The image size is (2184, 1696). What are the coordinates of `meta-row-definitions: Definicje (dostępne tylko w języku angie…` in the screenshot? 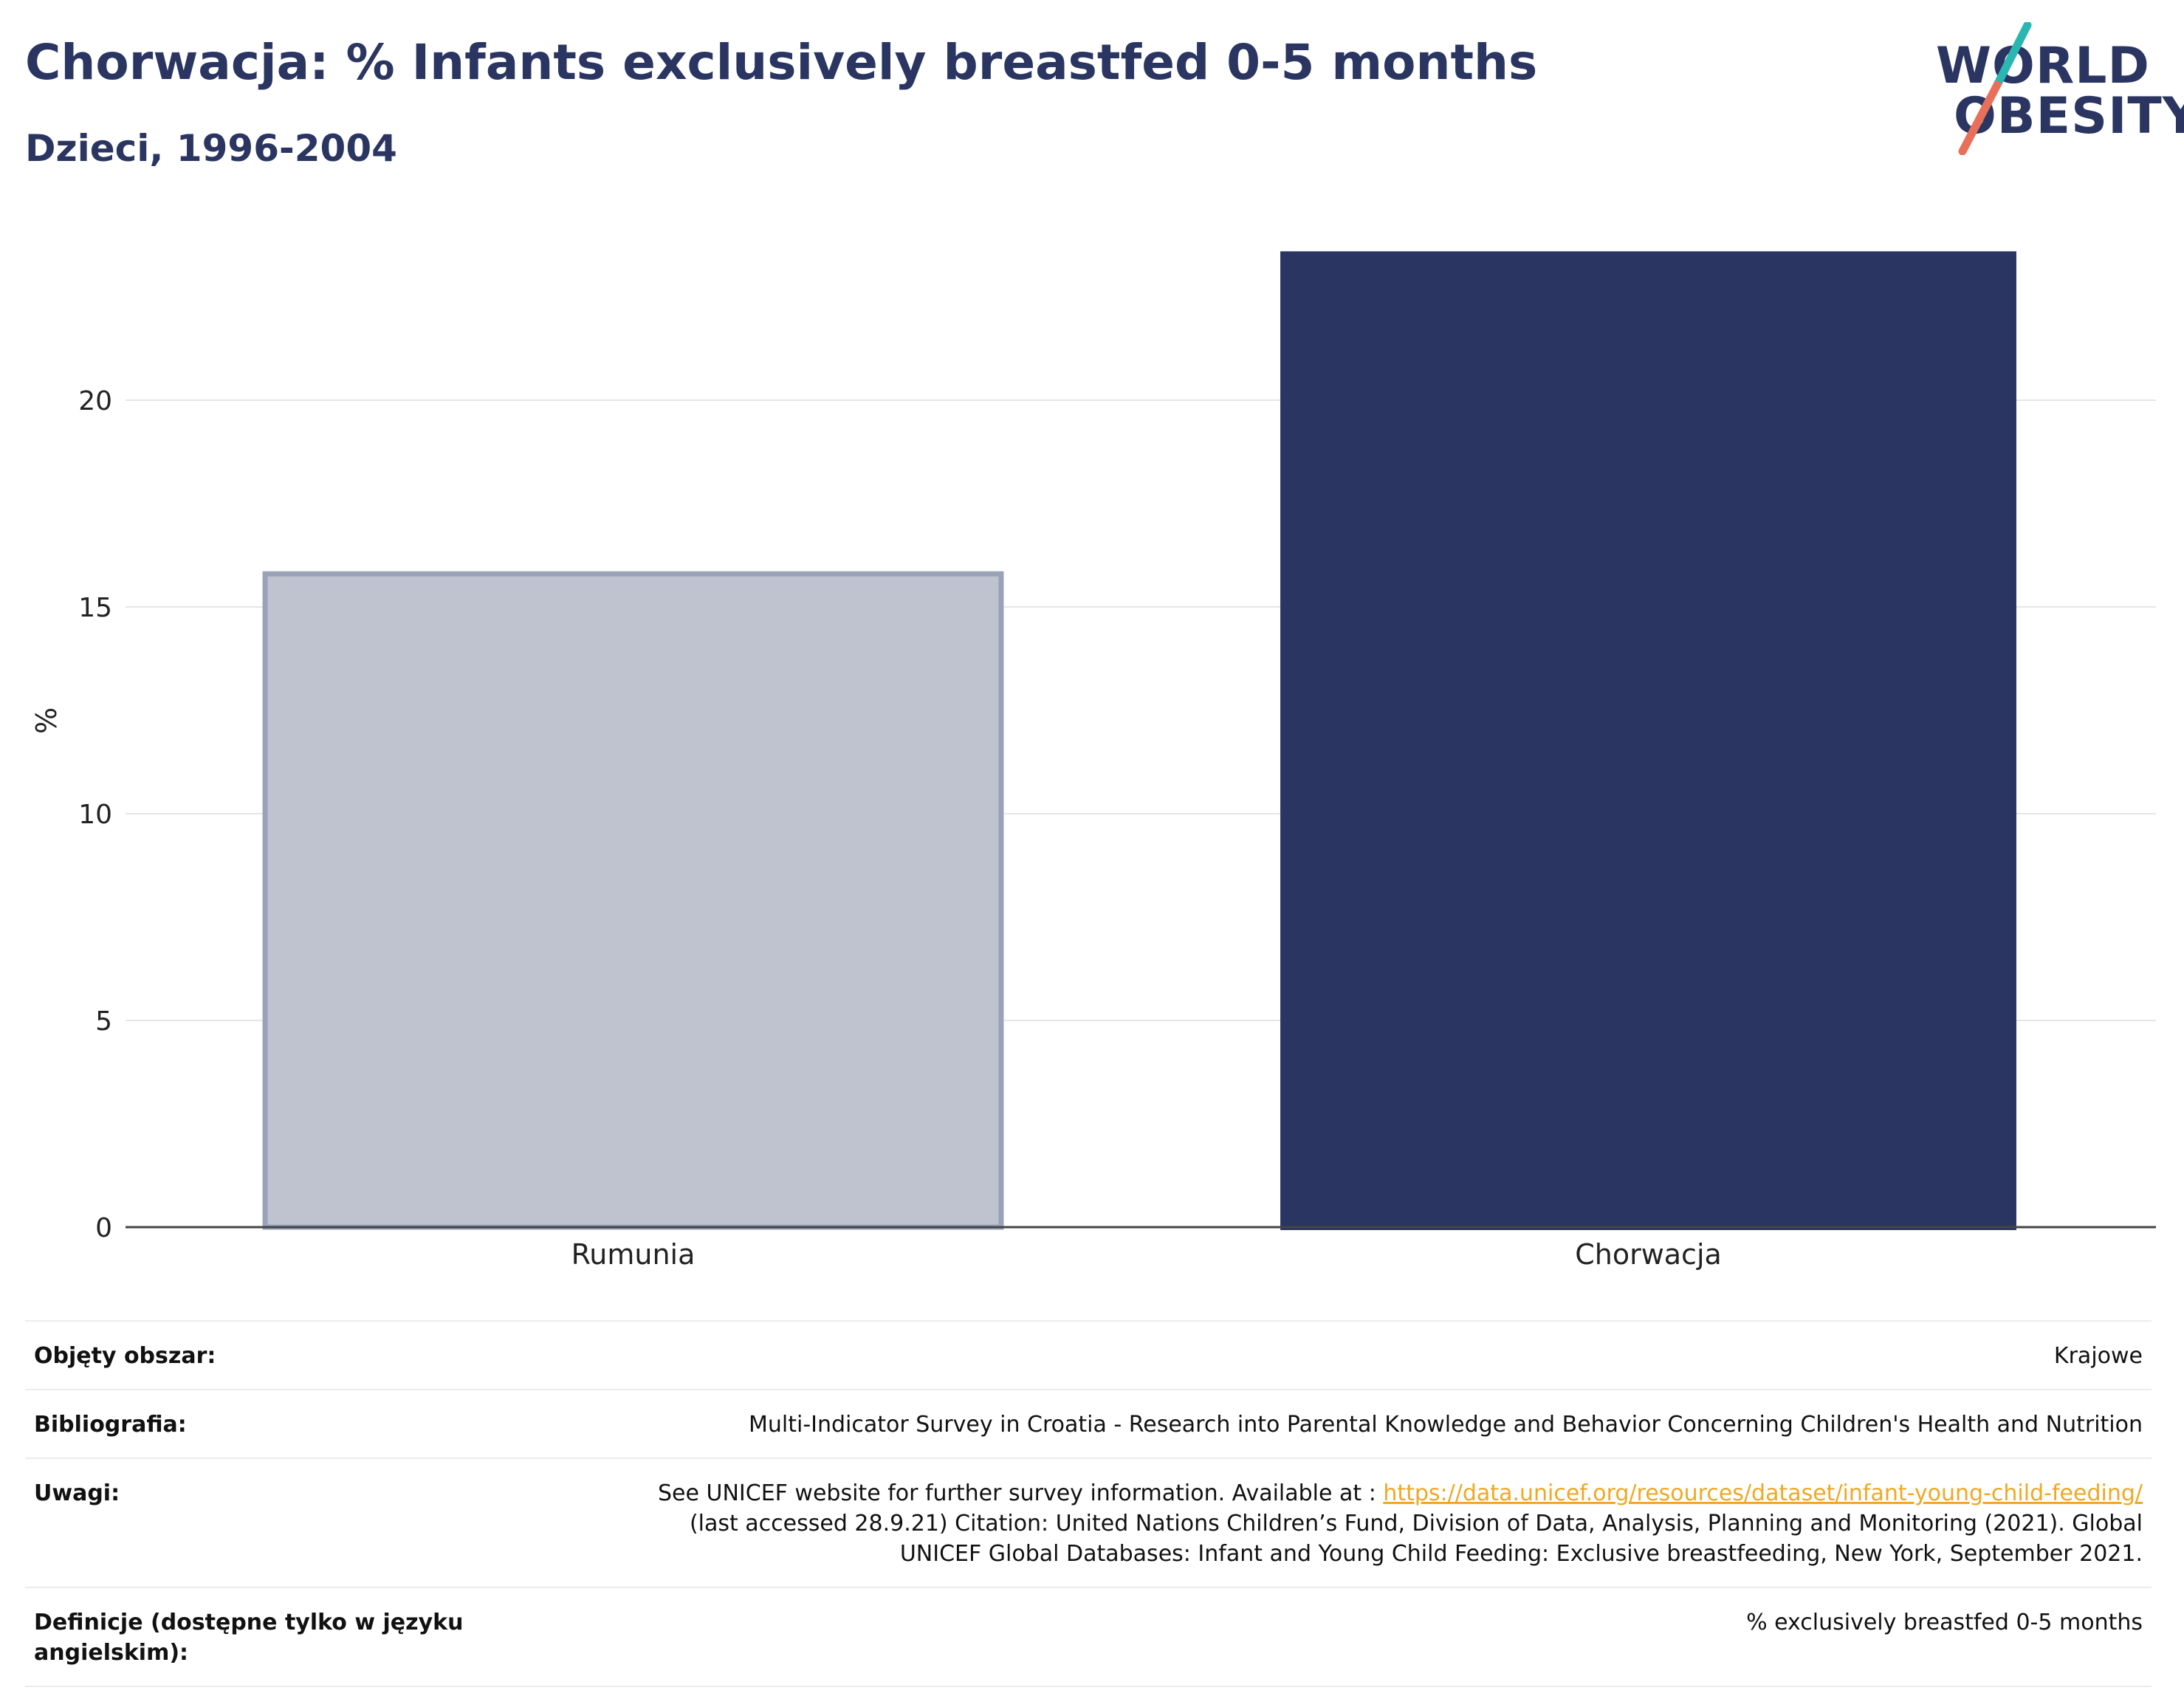 It's located at (1089, 1637).